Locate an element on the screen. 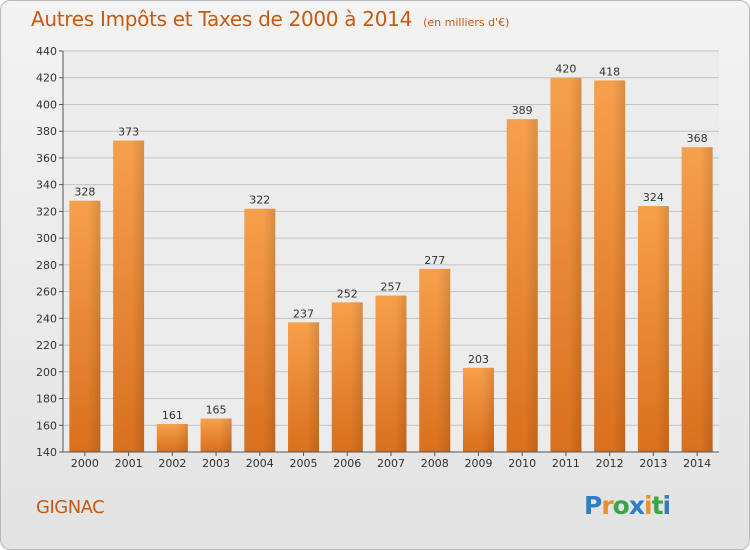 This screenshot has height=550, width=750. y-tick-label: 160 is located at coordinates (46, 425).